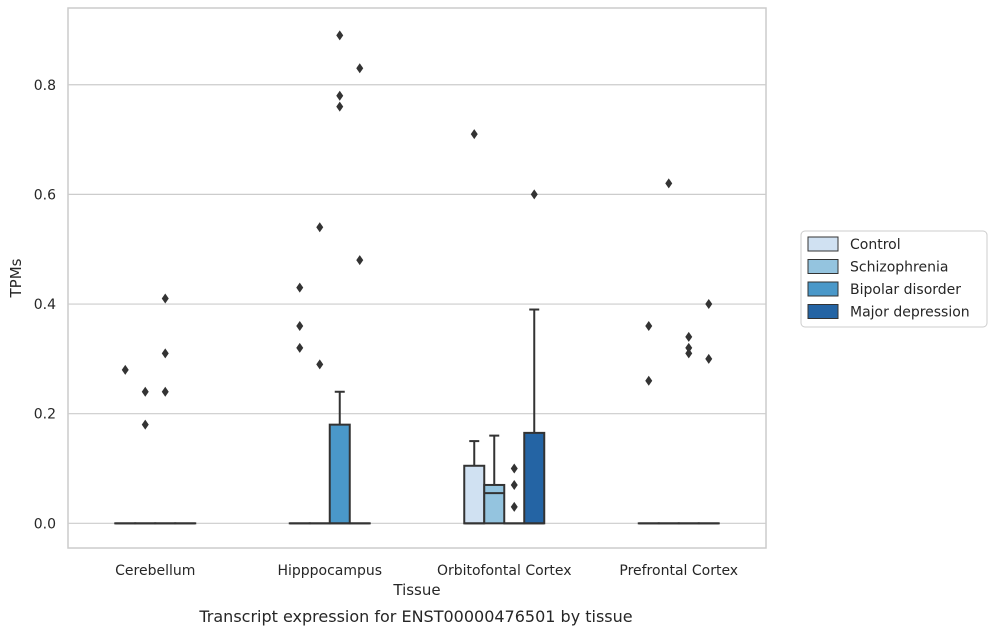 Image resolution: width=997 pixels, height=634 pixels. Describe the element at coordinates (899, 268) in the screenshot. I see `legend-entry: Schizophrenia` at that location.